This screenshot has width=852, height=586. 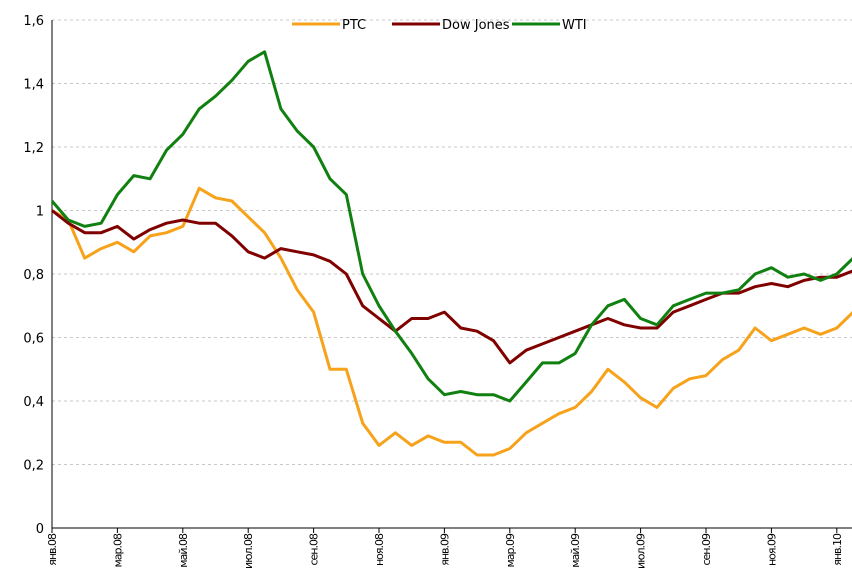 What do you see at coordinates (33, 275) in the screenshot?
I see `y-tick-label: 0,8` at bounding box center [33, 275].